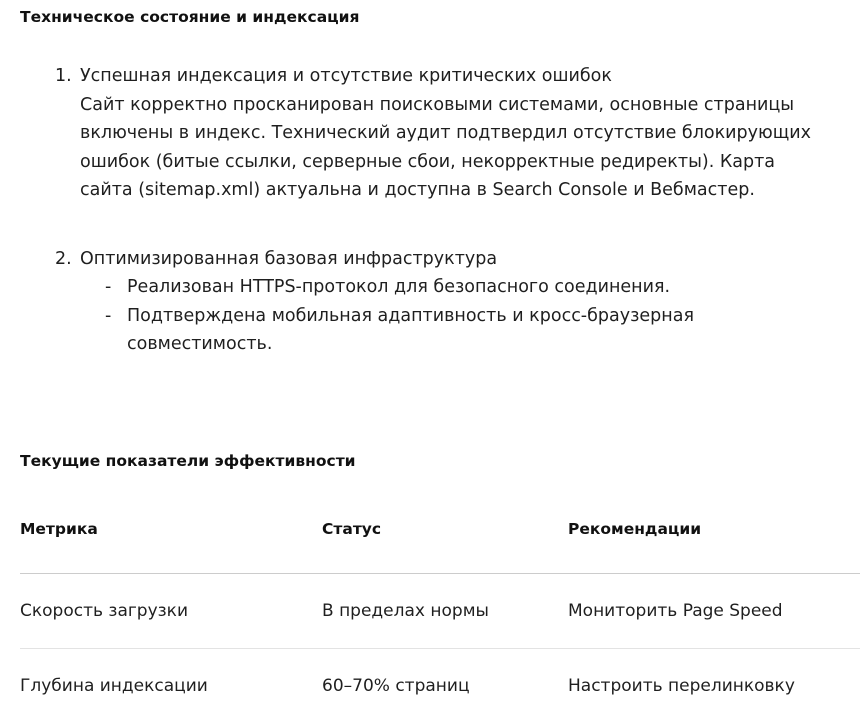  What do you see at coordinates (171, 686) in the screenshot?
I see `table-cell: Глубина индексации` at bounding box center [171, 686].